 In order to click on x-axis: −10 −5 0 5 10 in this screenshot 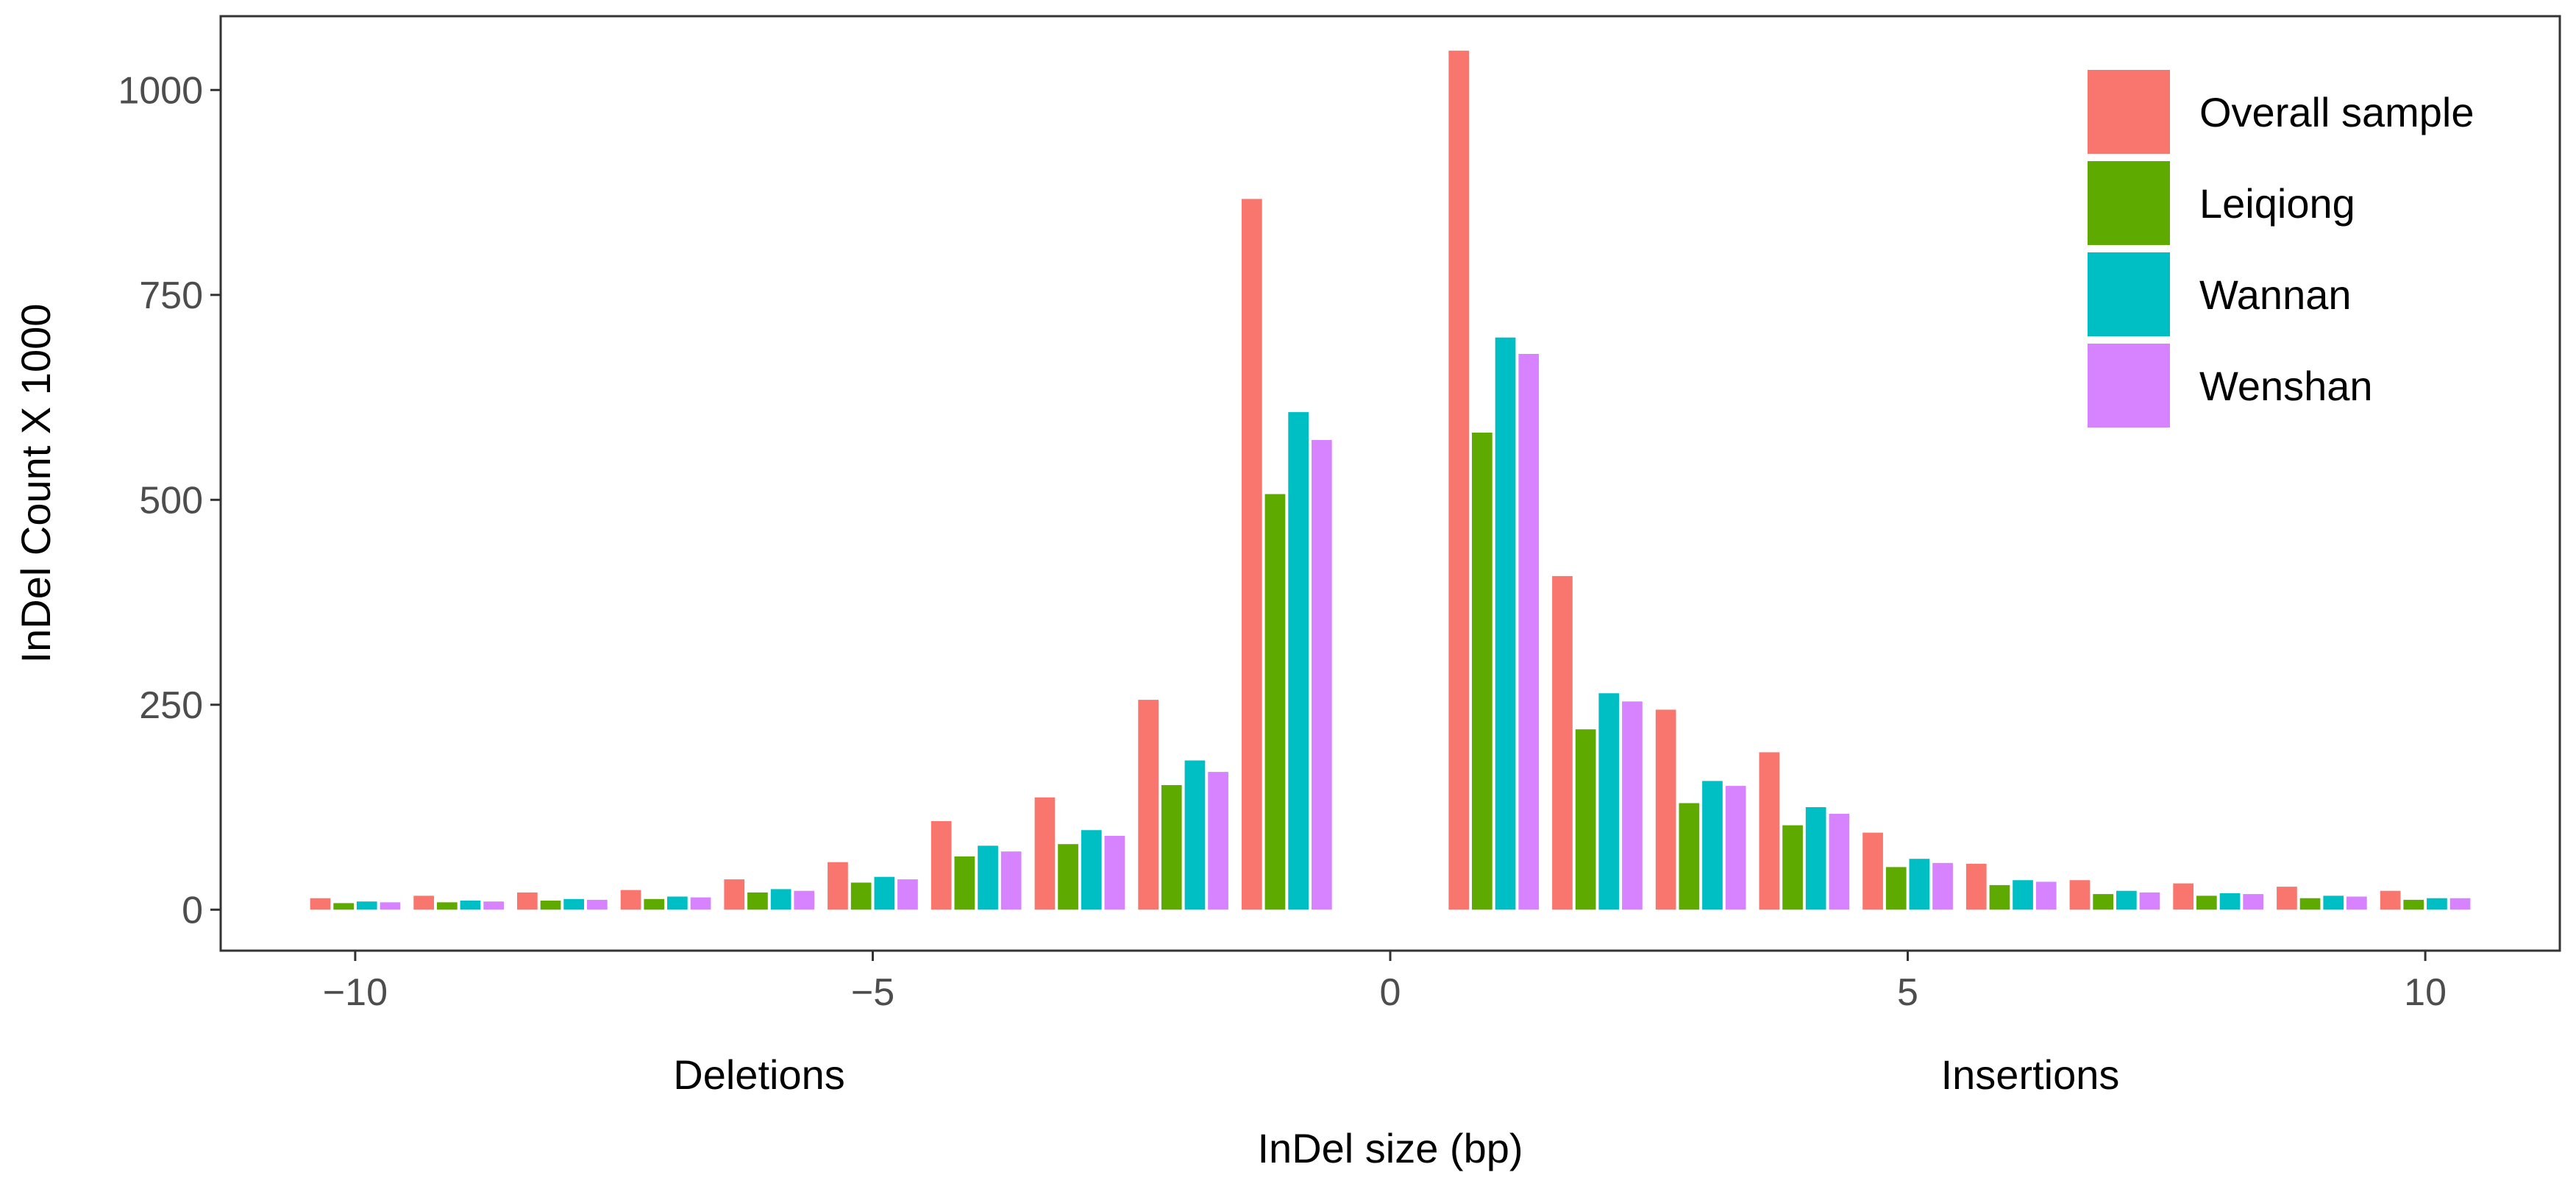, I will do `click(1385, 983)`.